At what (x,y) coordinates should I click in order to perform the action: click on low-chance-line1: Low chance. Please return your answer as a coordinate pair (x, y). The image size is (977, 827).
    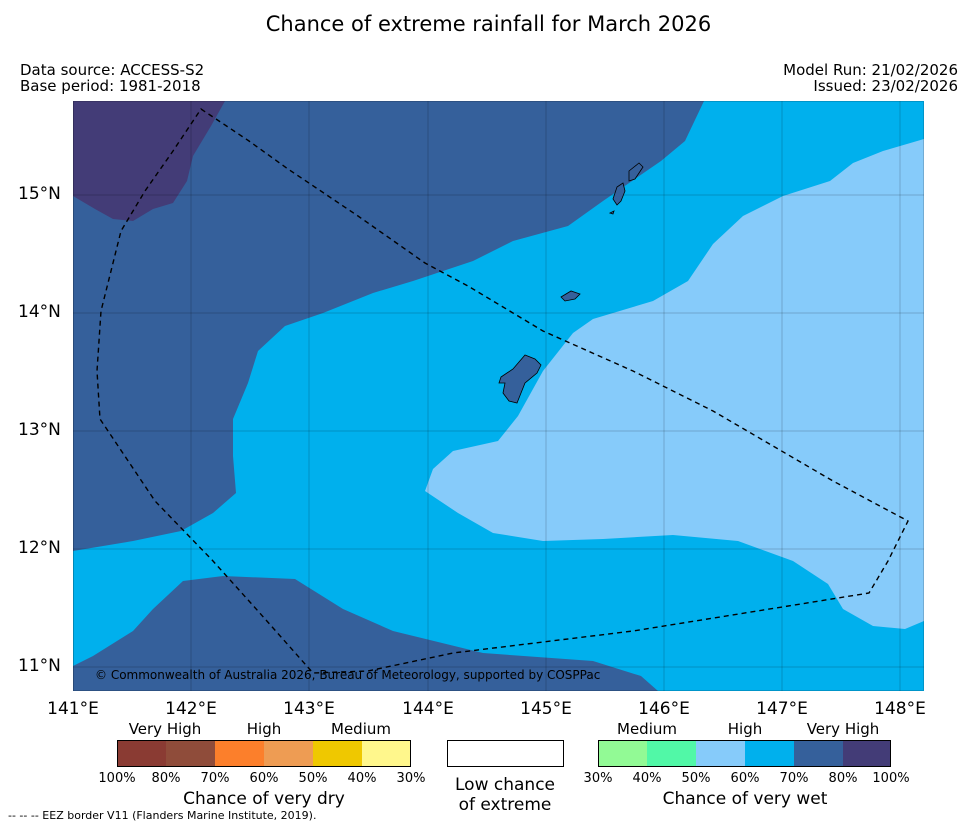
    Looking at the image, I should click on (505, 785).